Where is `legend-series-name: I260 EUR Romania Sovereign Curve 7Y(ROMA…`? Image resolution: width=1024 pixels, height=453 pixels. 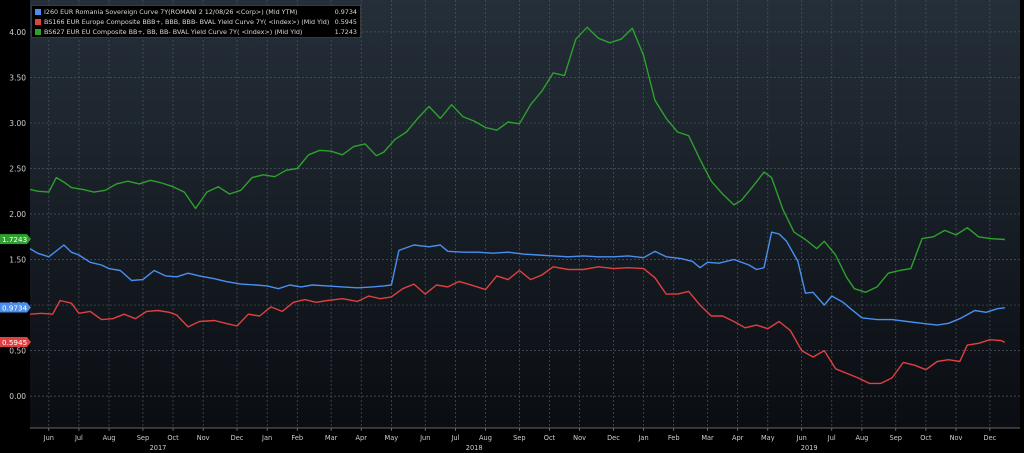 legend-series-name: I260 EUR Romania Sovereign Curve 7Y(ROMA… is located at coordinates (171, 12).